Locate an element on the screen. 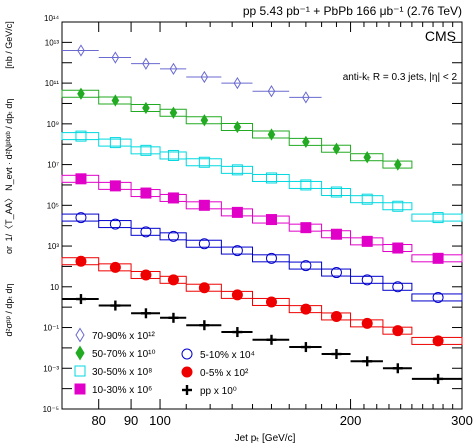  jet-annotation: anti-kₜ R = 0.3 jets, |η| < 2 is located at coordinates (400, 77).